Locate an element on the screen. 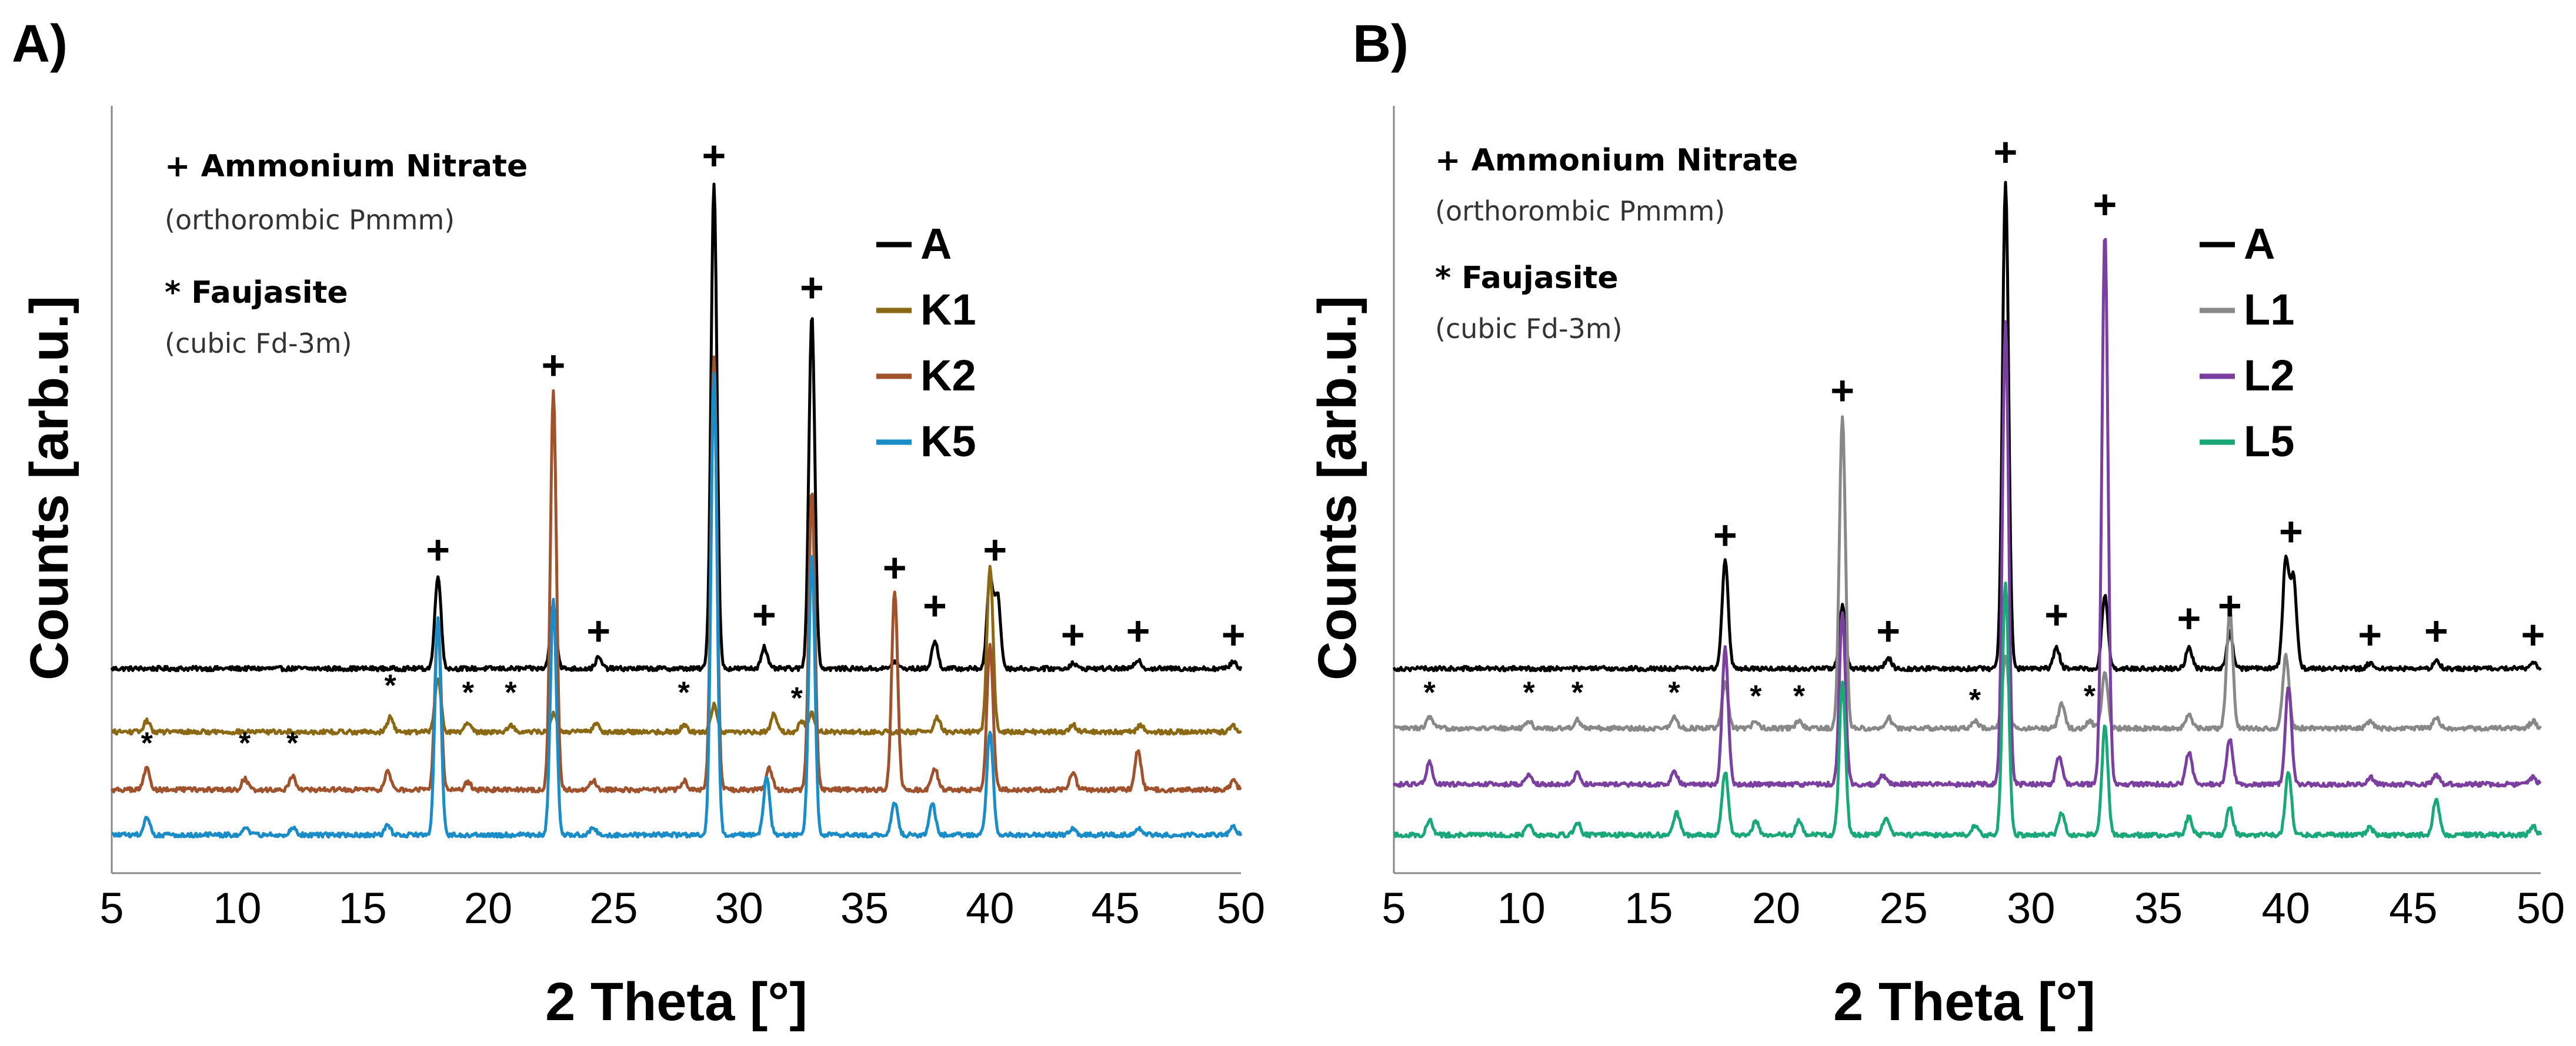  legend-label-l5: L5 is located at coordinates (2269, 441).